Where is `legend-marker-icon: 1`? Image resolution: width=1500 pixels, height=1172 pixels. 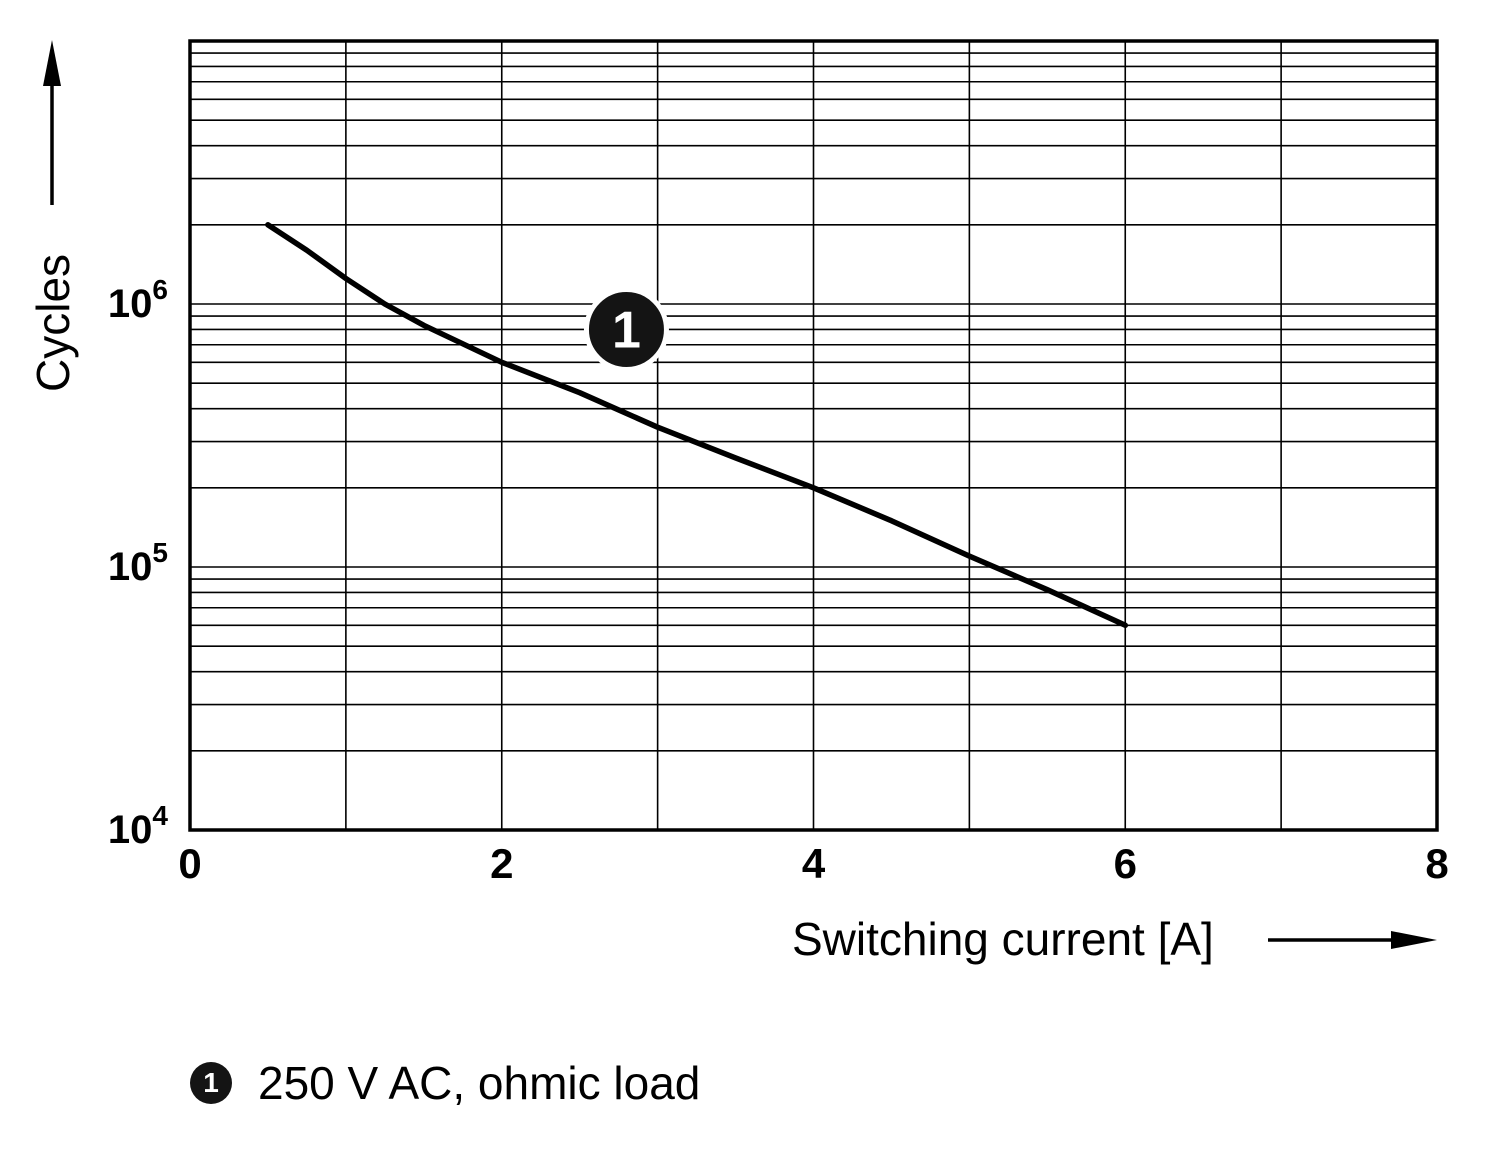
legend-marker-icon: 1 is located at coordinates (211, 1083).